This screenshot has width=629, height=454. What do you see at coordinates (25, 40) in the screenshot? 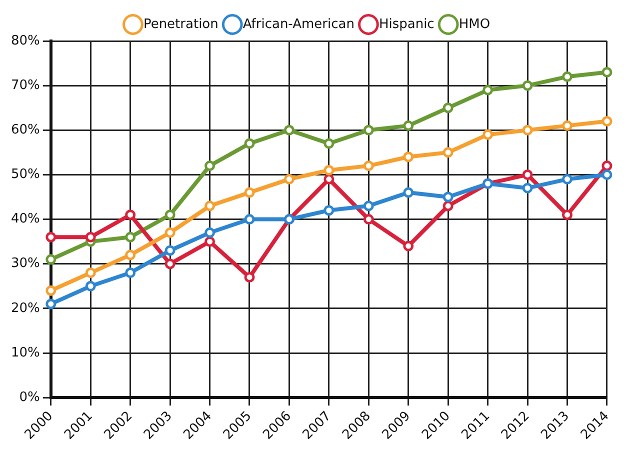
I see `y-tick-label: 80%` at bounding box center [25, 40].